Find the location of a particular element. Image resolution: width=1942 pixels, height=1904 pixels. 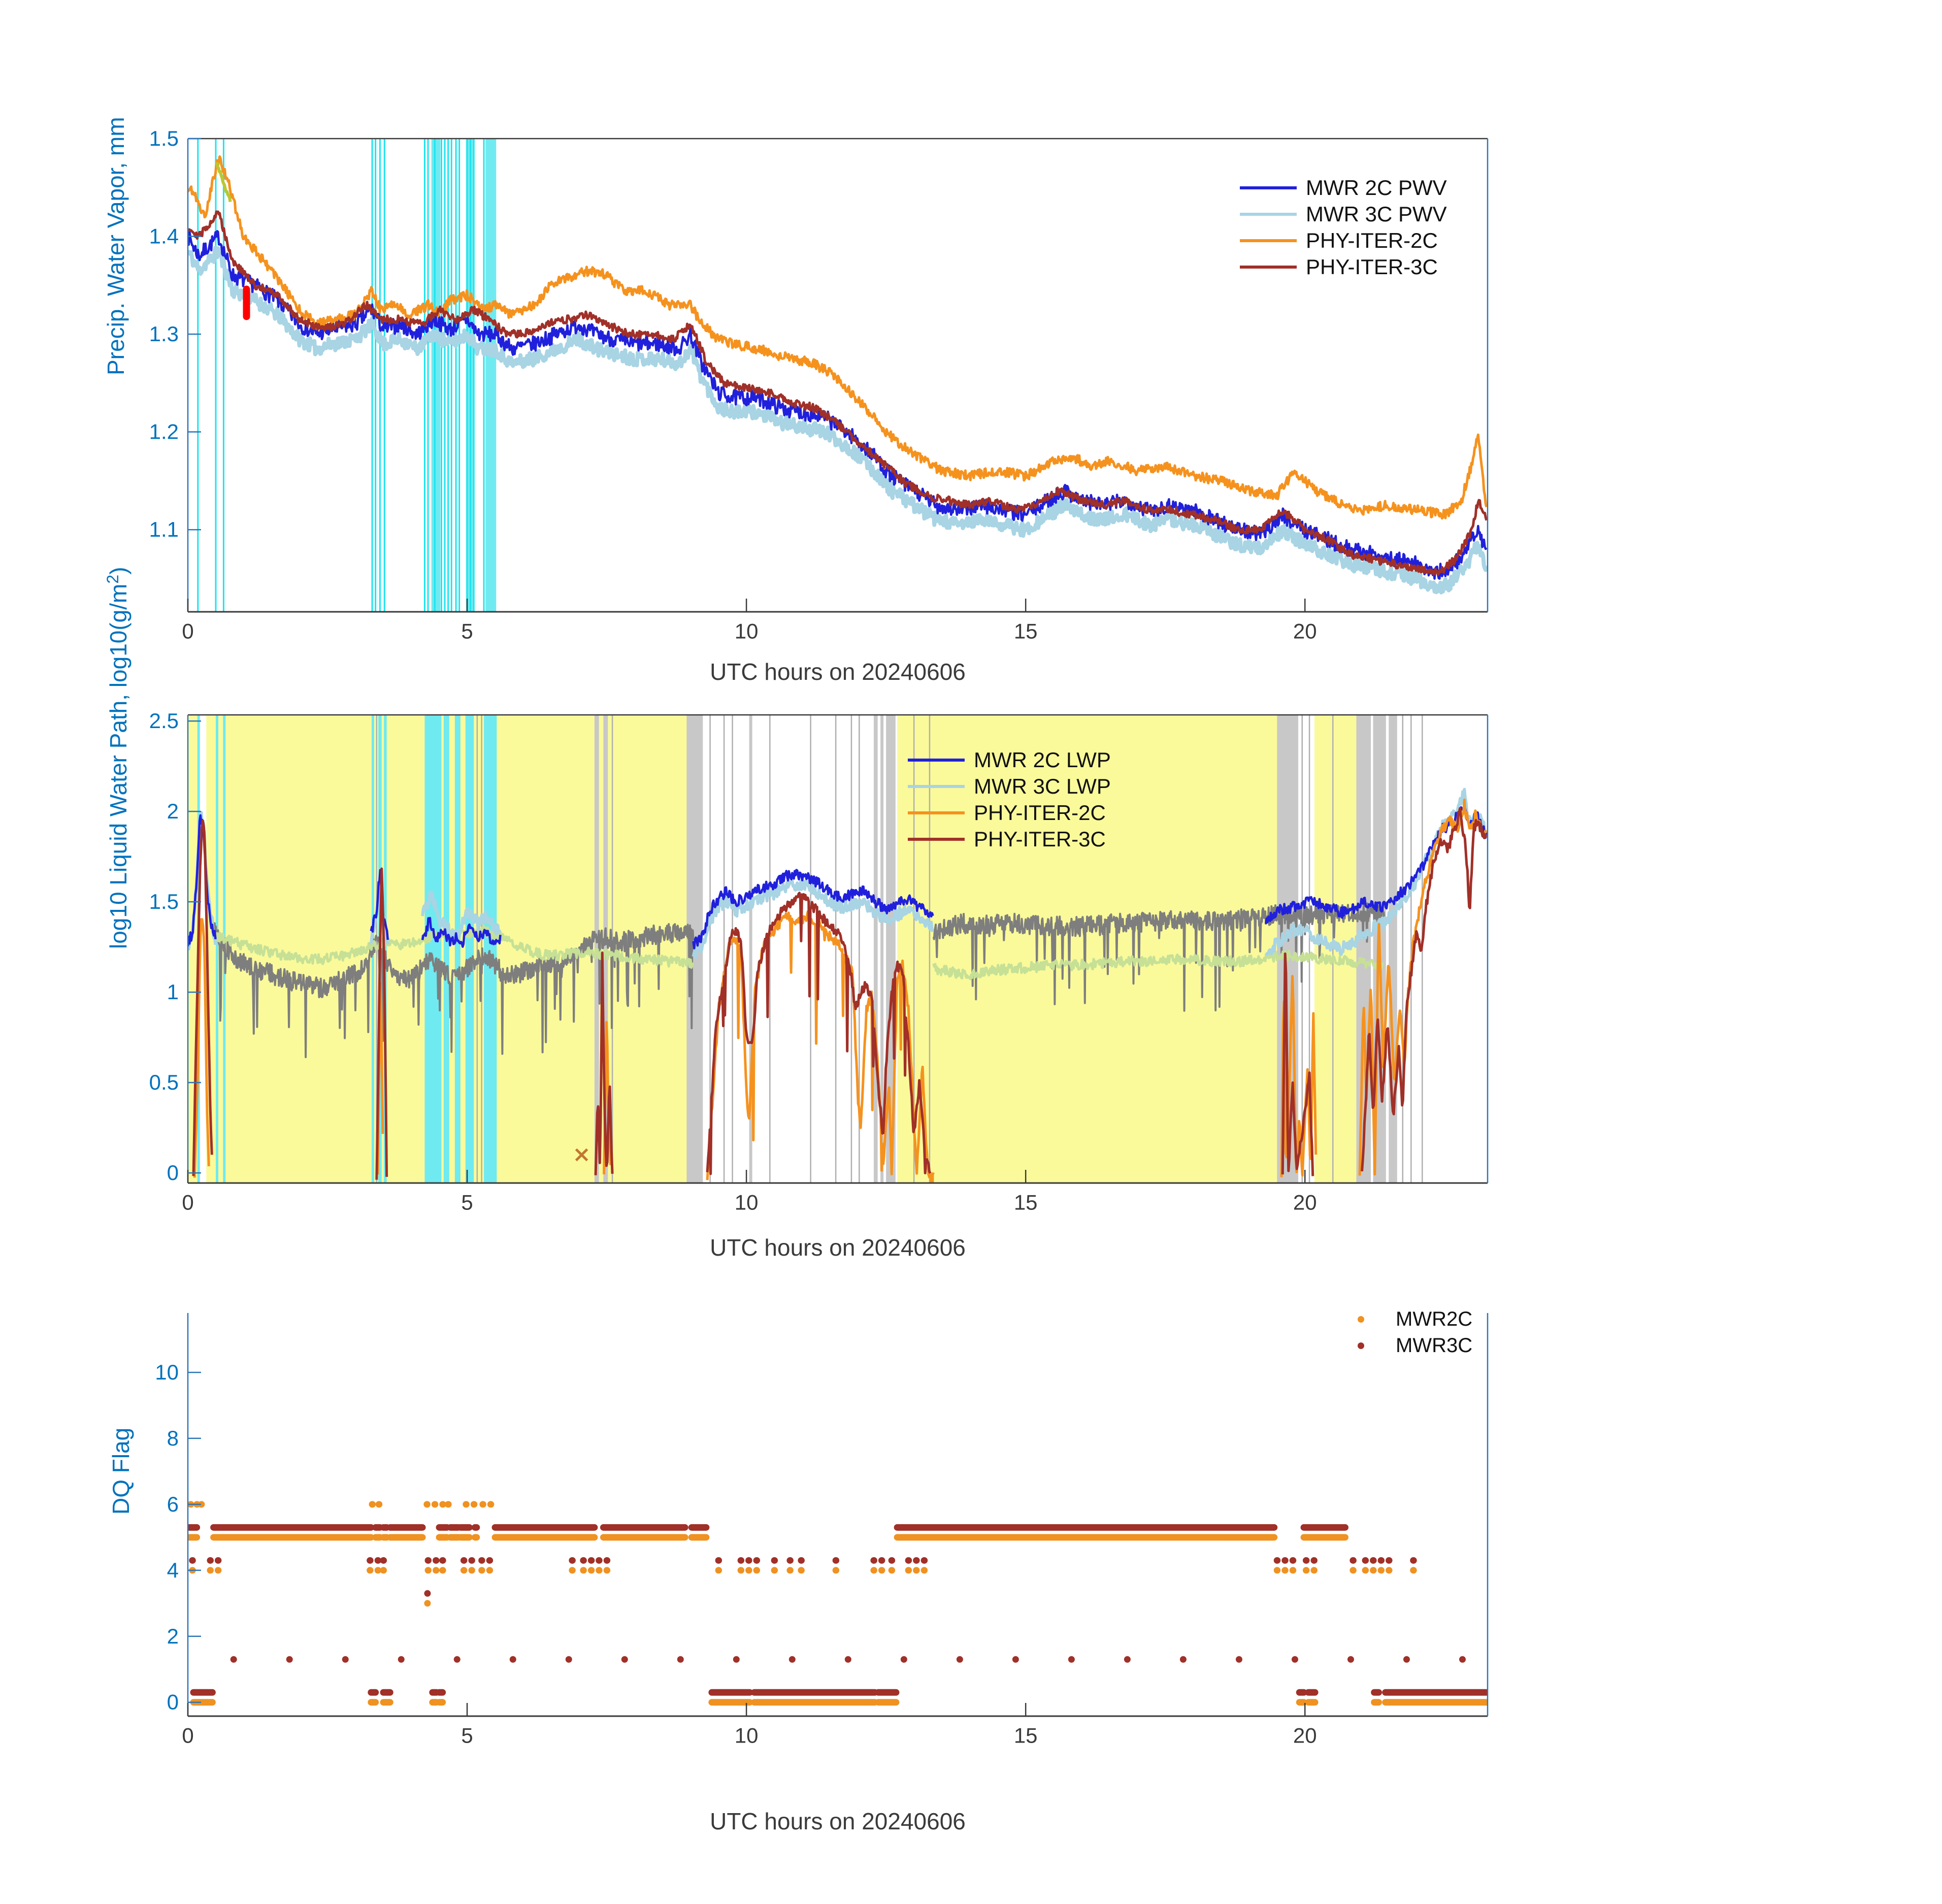

dq-legend: MWR2C MWR3C is located at coordinates (1412, 1333).